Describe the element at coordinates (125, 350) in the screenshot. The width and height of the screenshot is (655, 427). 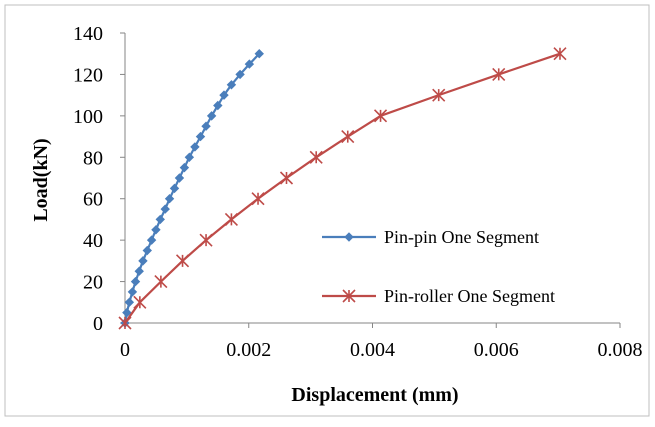
I see `x-tick-label: 0` at that location.